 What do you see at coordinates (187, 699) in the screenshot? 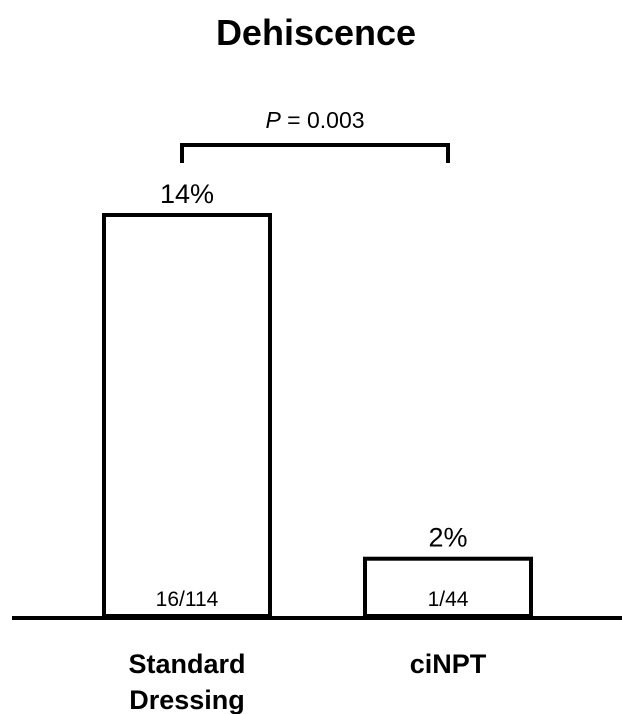
I see `x-tick-label: Dressing` at bounding box center [187, 699].